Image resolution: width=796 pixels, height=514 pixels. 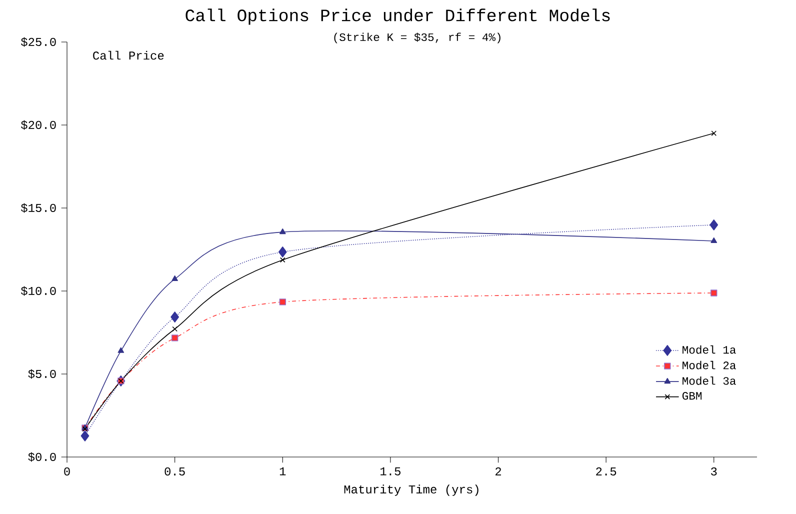 What do you see at coordinates (709, 349) in the screenshot?
I see `legend-label: Model 1a` at bounding box center [709, 349].